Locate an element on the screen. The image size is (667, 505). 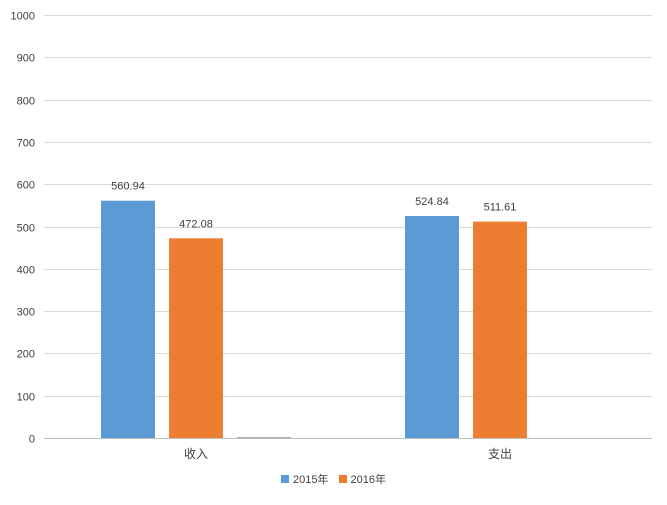
y-tick-label: 800 is located at coordinates (26, 102).